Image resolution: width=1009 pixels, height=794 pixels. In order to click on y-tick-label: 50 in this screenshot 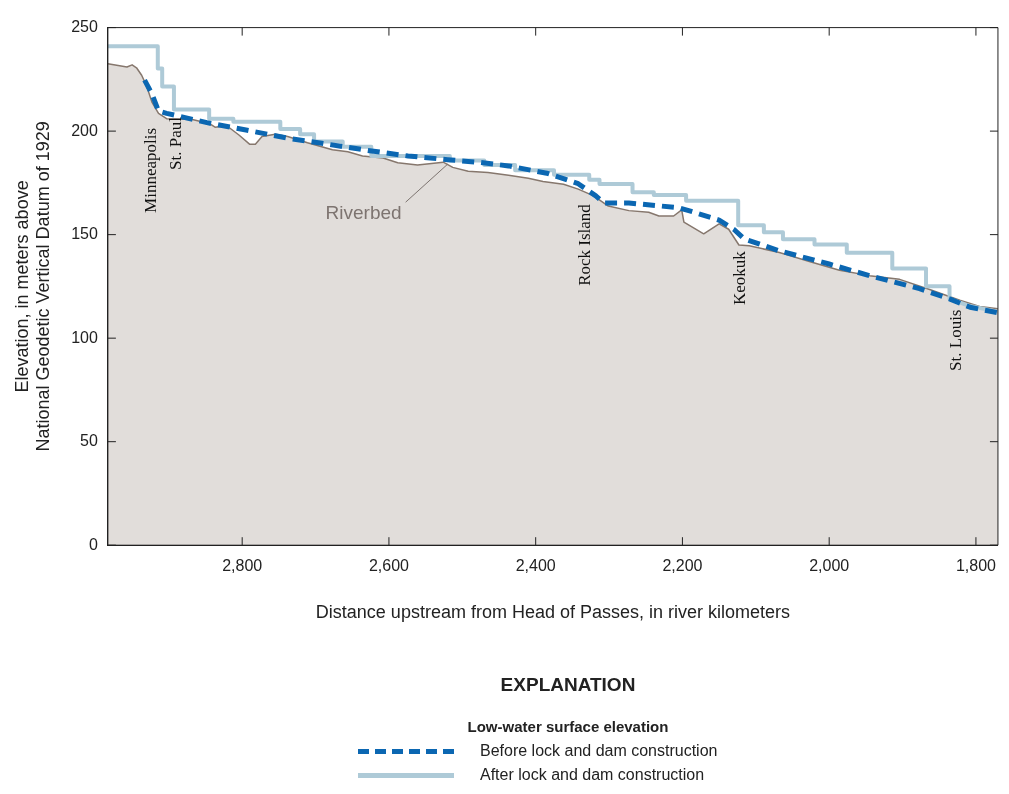, I will do `click(89, 441)`.